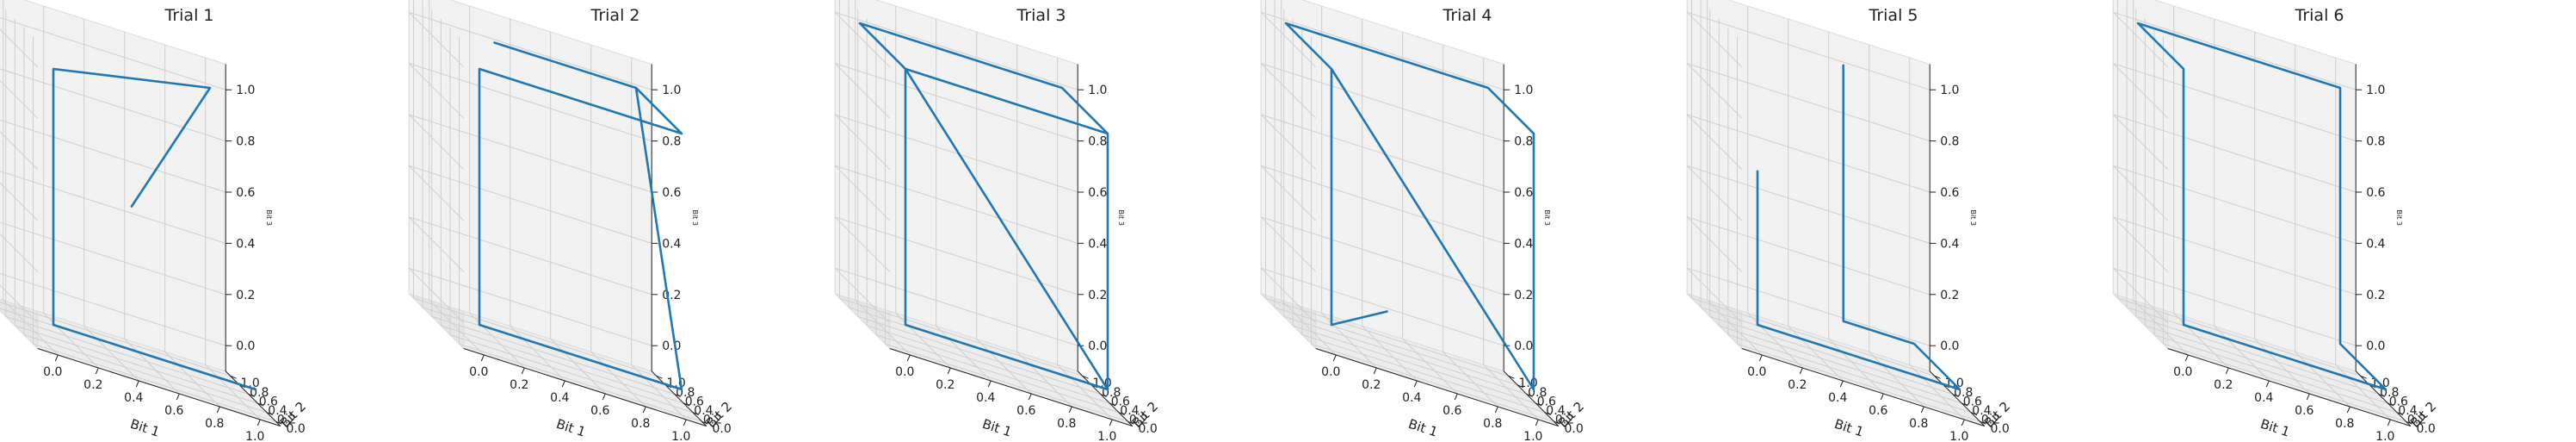 This screenshot has width=2576, height=442. What do you see at coordinates (2001, 429) in the screenshot?
I see `y-tick-label: 0.0` at bounding box center [2001, 429].